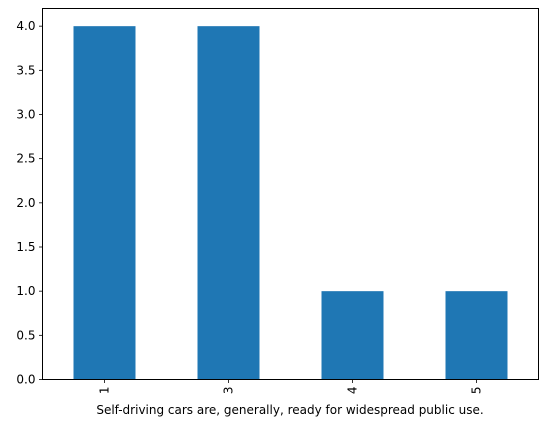  I want to click on y-tick-label-4.0: 4.0, so click(25, 26).